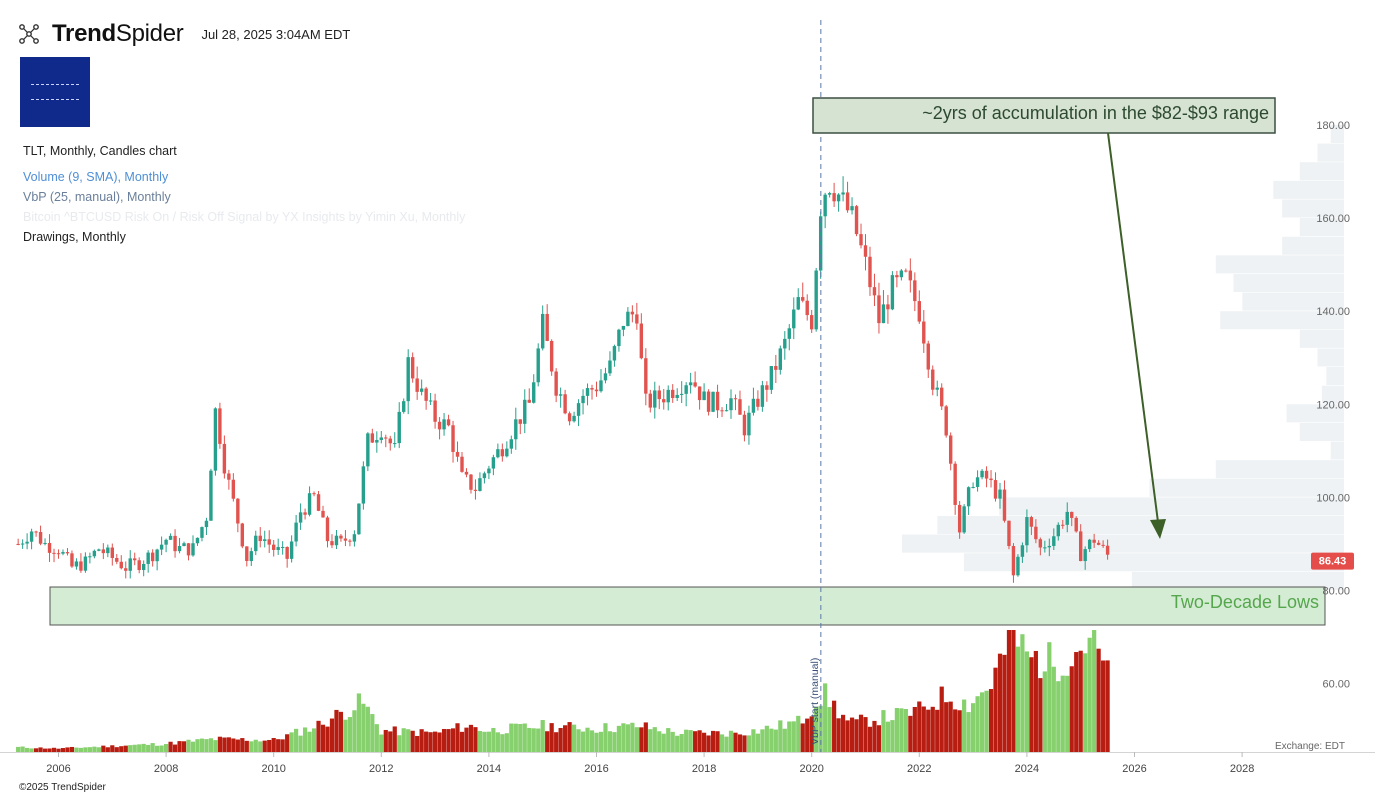 Image resolution: width=1375 pixels, height=798 pixels. What do you see at coordinates (273, 769) in the screenshot?
I see `x-tick-label: 2010` at bounding box center [273, 769].